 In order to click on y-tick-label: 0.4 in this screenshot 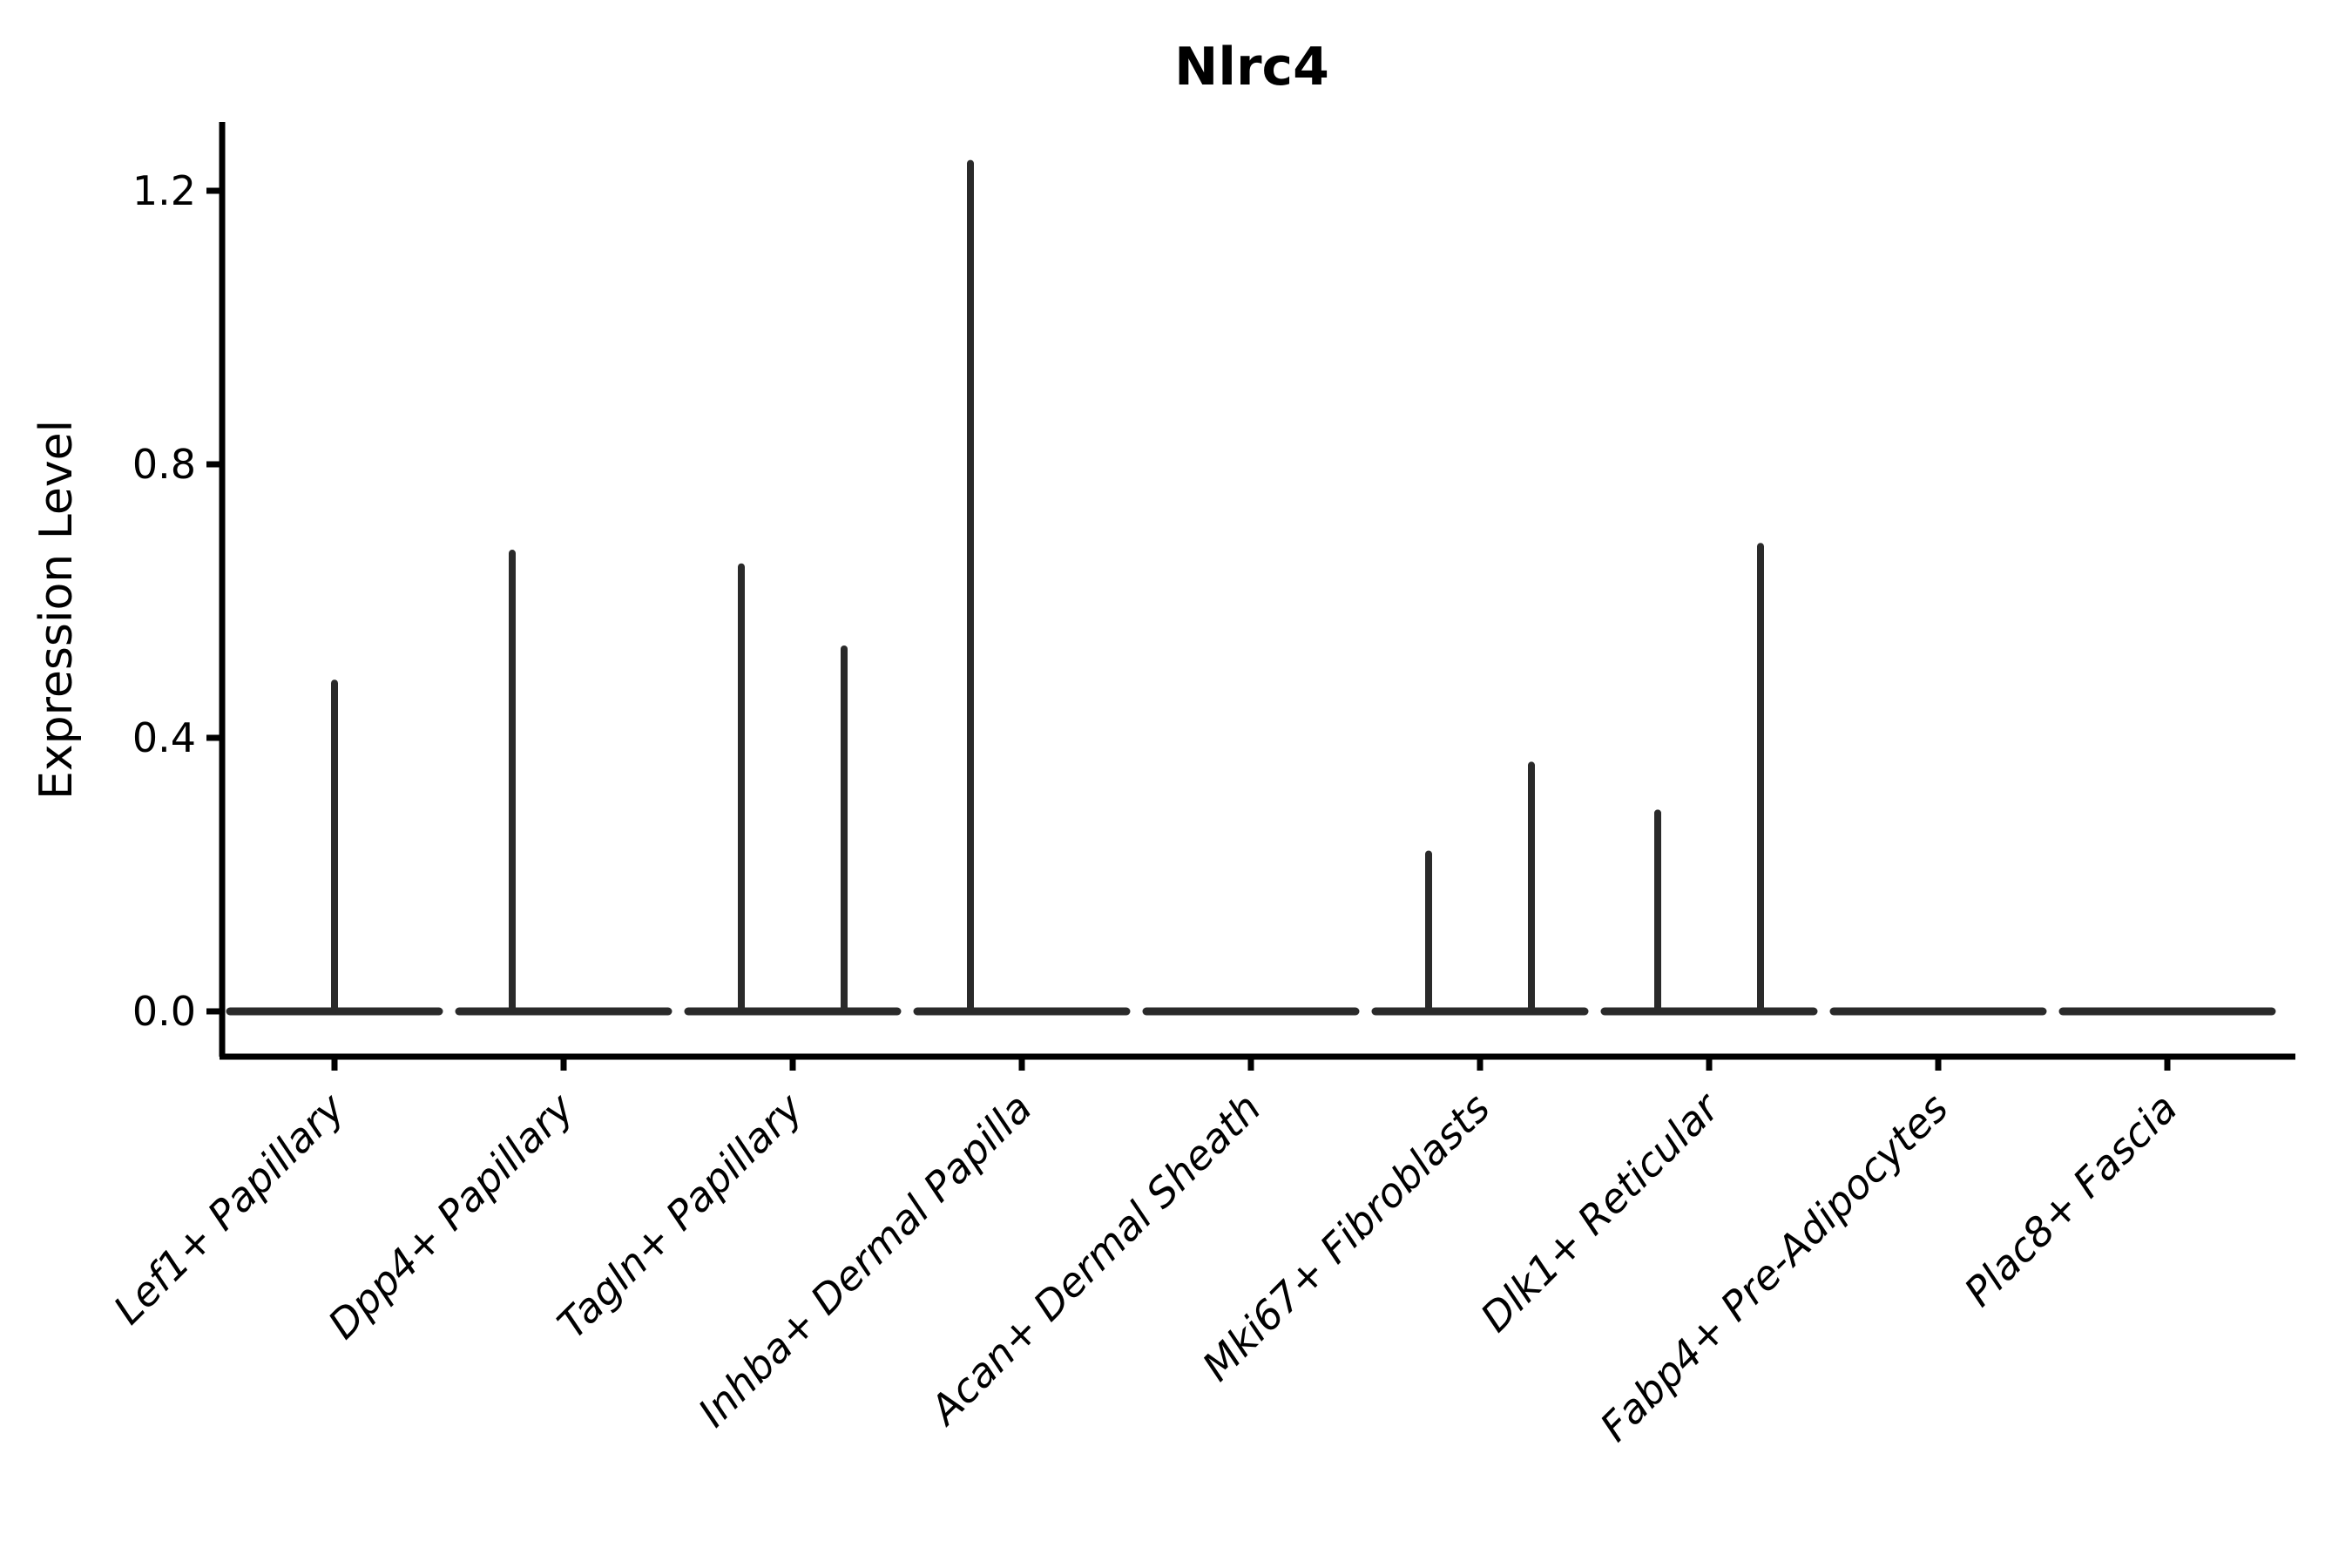, I will do `click(164, 737)`.